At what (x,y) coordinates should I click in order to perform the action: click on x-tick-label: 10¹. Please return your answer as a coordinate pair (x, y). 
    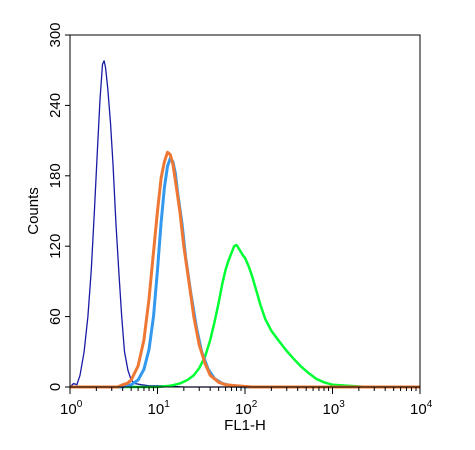
    Looking at the image, I should click on (159, 408).